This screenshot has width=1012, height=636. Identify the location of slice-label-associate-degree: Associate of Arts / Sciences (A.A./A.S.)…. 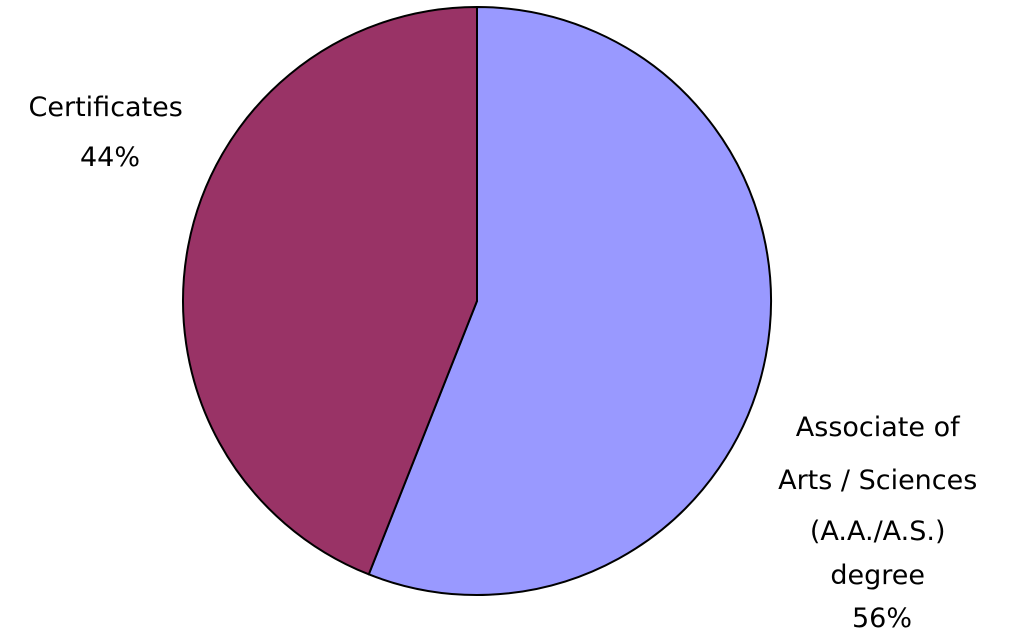
(882, 522).